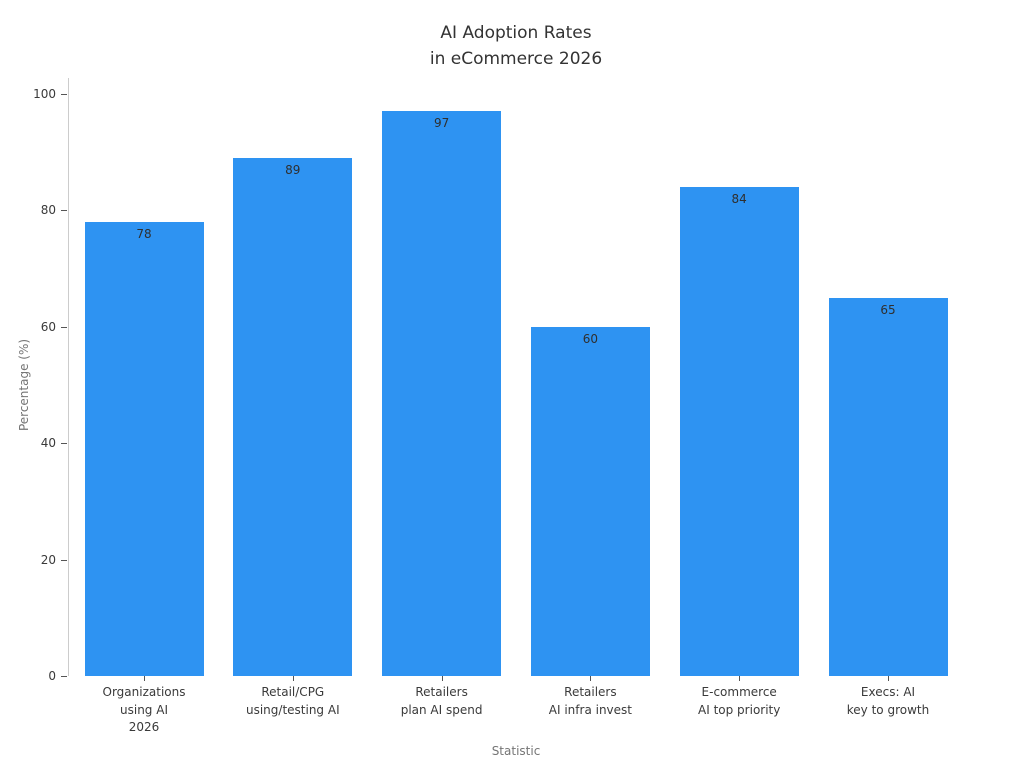 The height and width of the screenshot is (768, 1024). Describe the element at coordinates (739, 701) in the screenshot. I see `x-tick-label: E-commerce AI top priority` at that location.